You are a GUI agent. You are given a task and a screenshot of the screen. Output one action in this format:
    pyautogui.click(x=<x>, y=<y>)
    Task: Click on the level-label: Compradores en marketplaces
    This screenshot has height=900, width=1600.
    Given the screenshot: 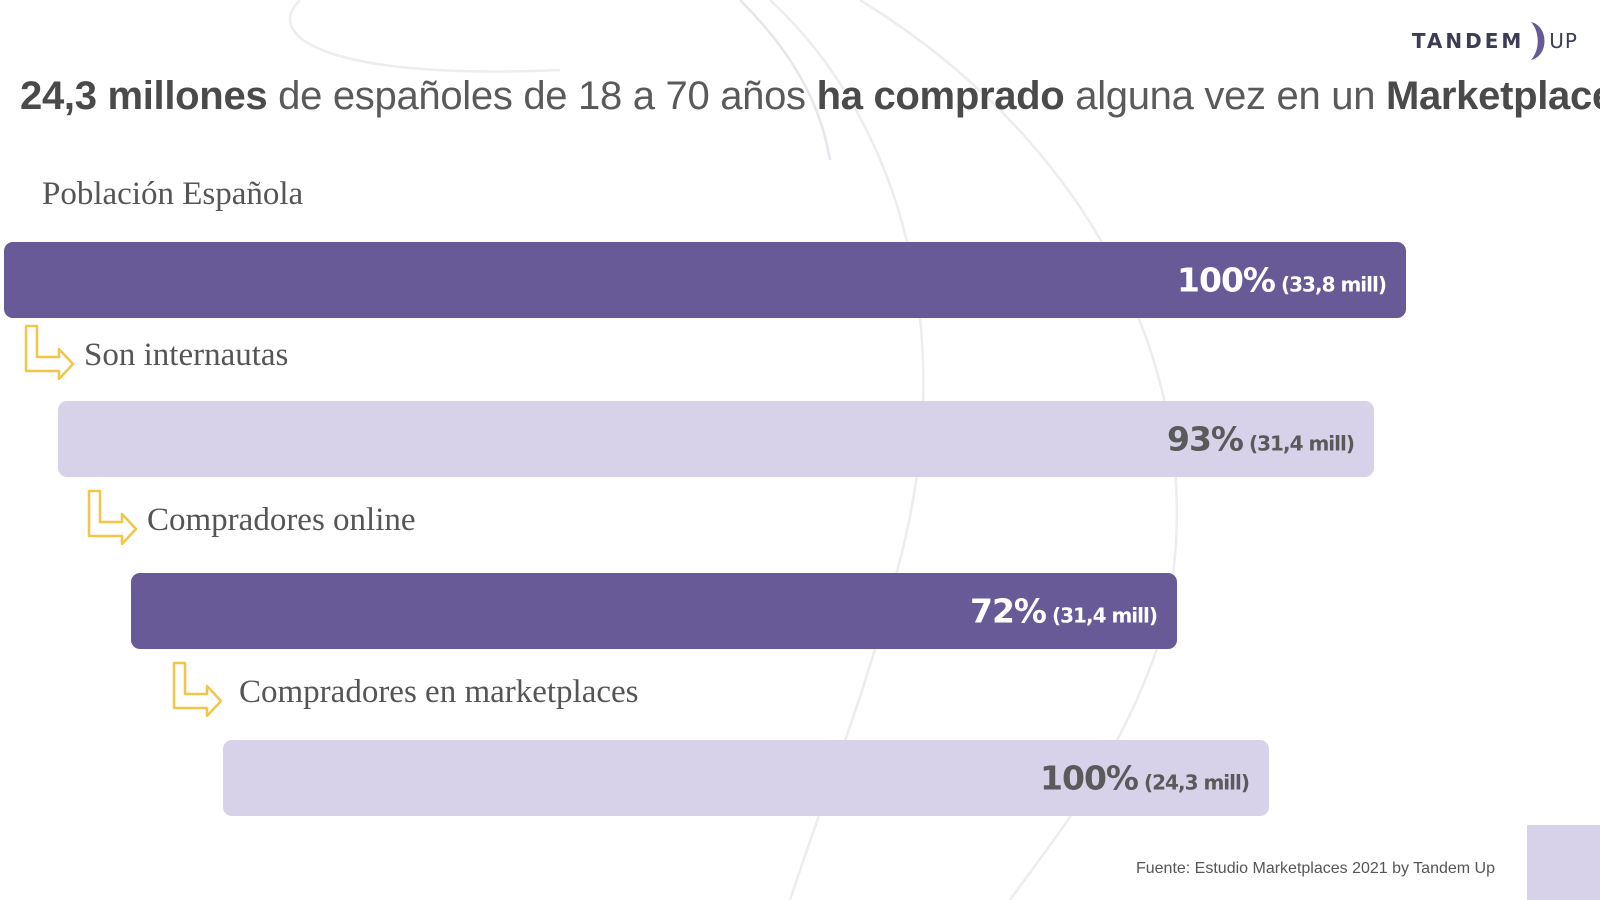 What is the action you would take?
    pyautogui.click(x=439, y=692)
    